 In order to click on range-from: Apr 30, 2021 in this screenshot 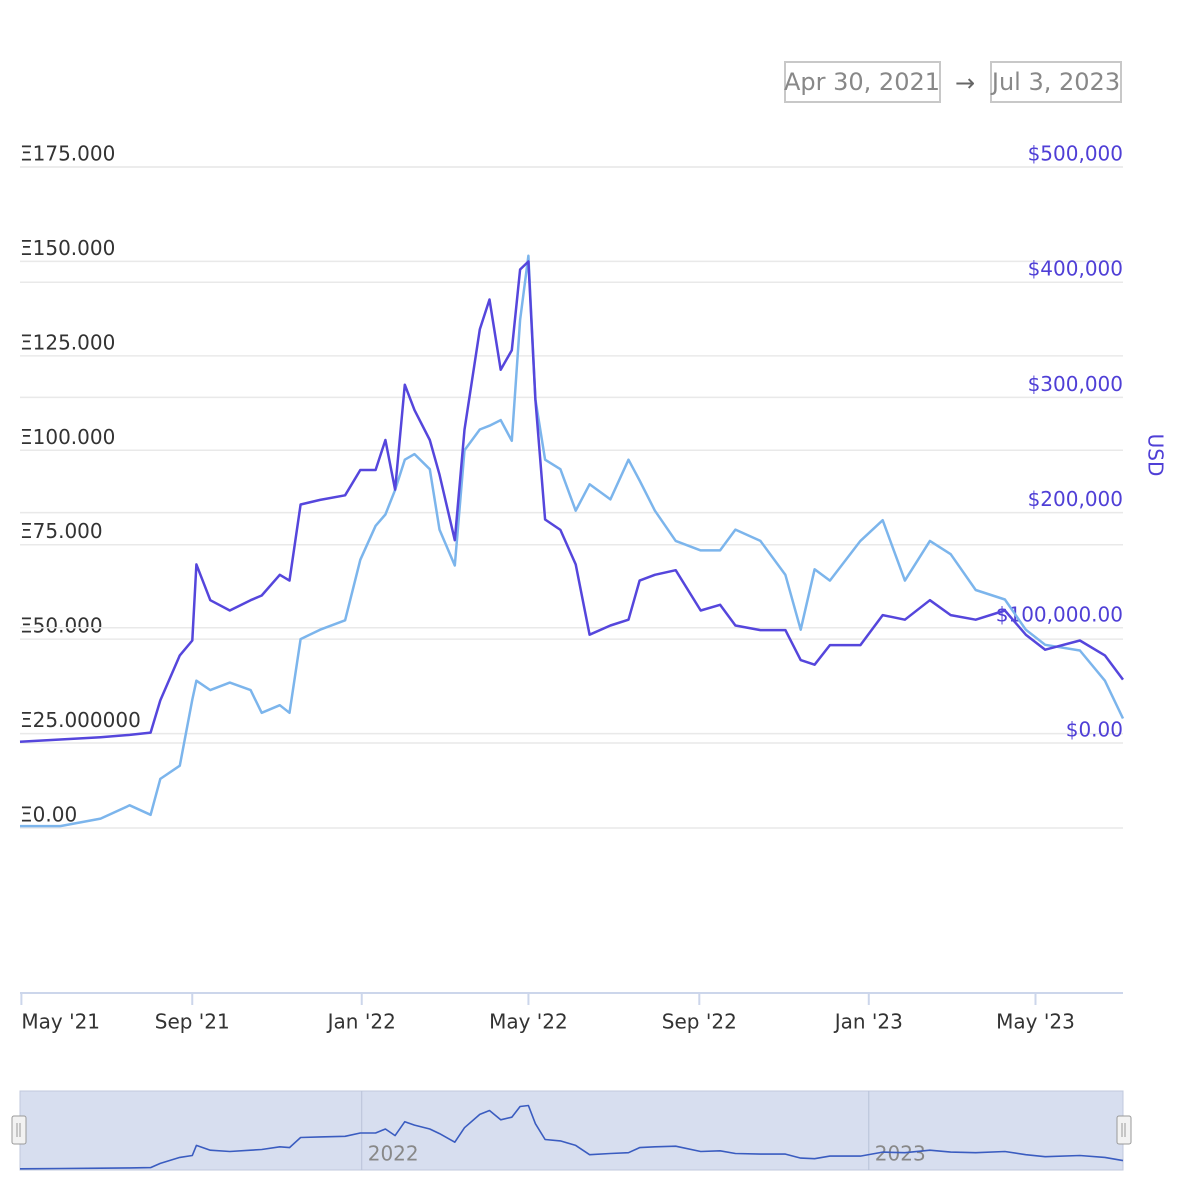, I will do `click(862, 82)`.